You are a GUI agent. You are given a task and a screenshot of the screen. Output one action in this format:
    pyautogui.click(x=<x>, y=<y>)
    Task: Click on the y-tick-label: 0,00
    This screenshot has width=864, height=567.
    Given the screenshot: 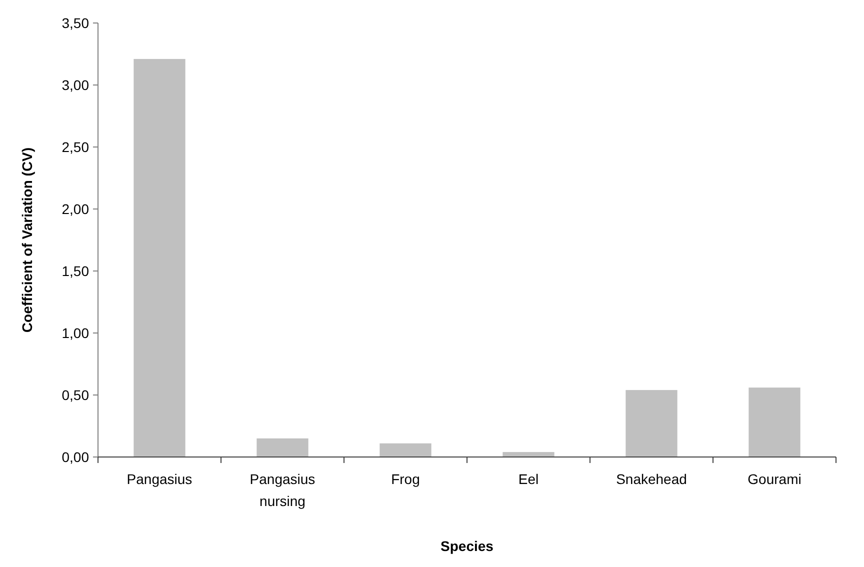 What is the action you would take?
    pyautogui.click(x=76, y=456)
    